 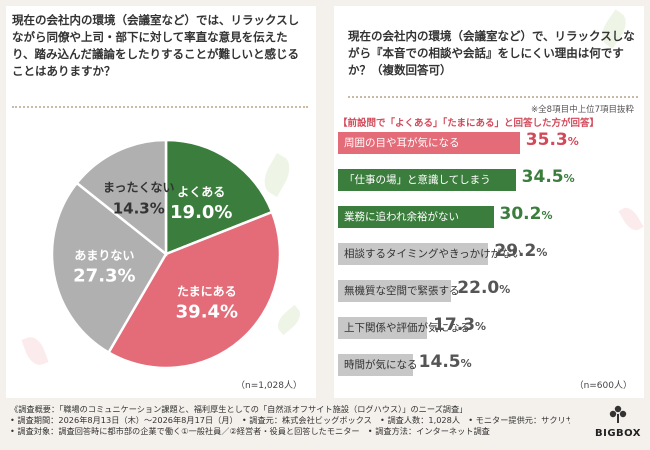 I want to click on bigbox-logo: BIGBOX, so click(x=618, y=424).